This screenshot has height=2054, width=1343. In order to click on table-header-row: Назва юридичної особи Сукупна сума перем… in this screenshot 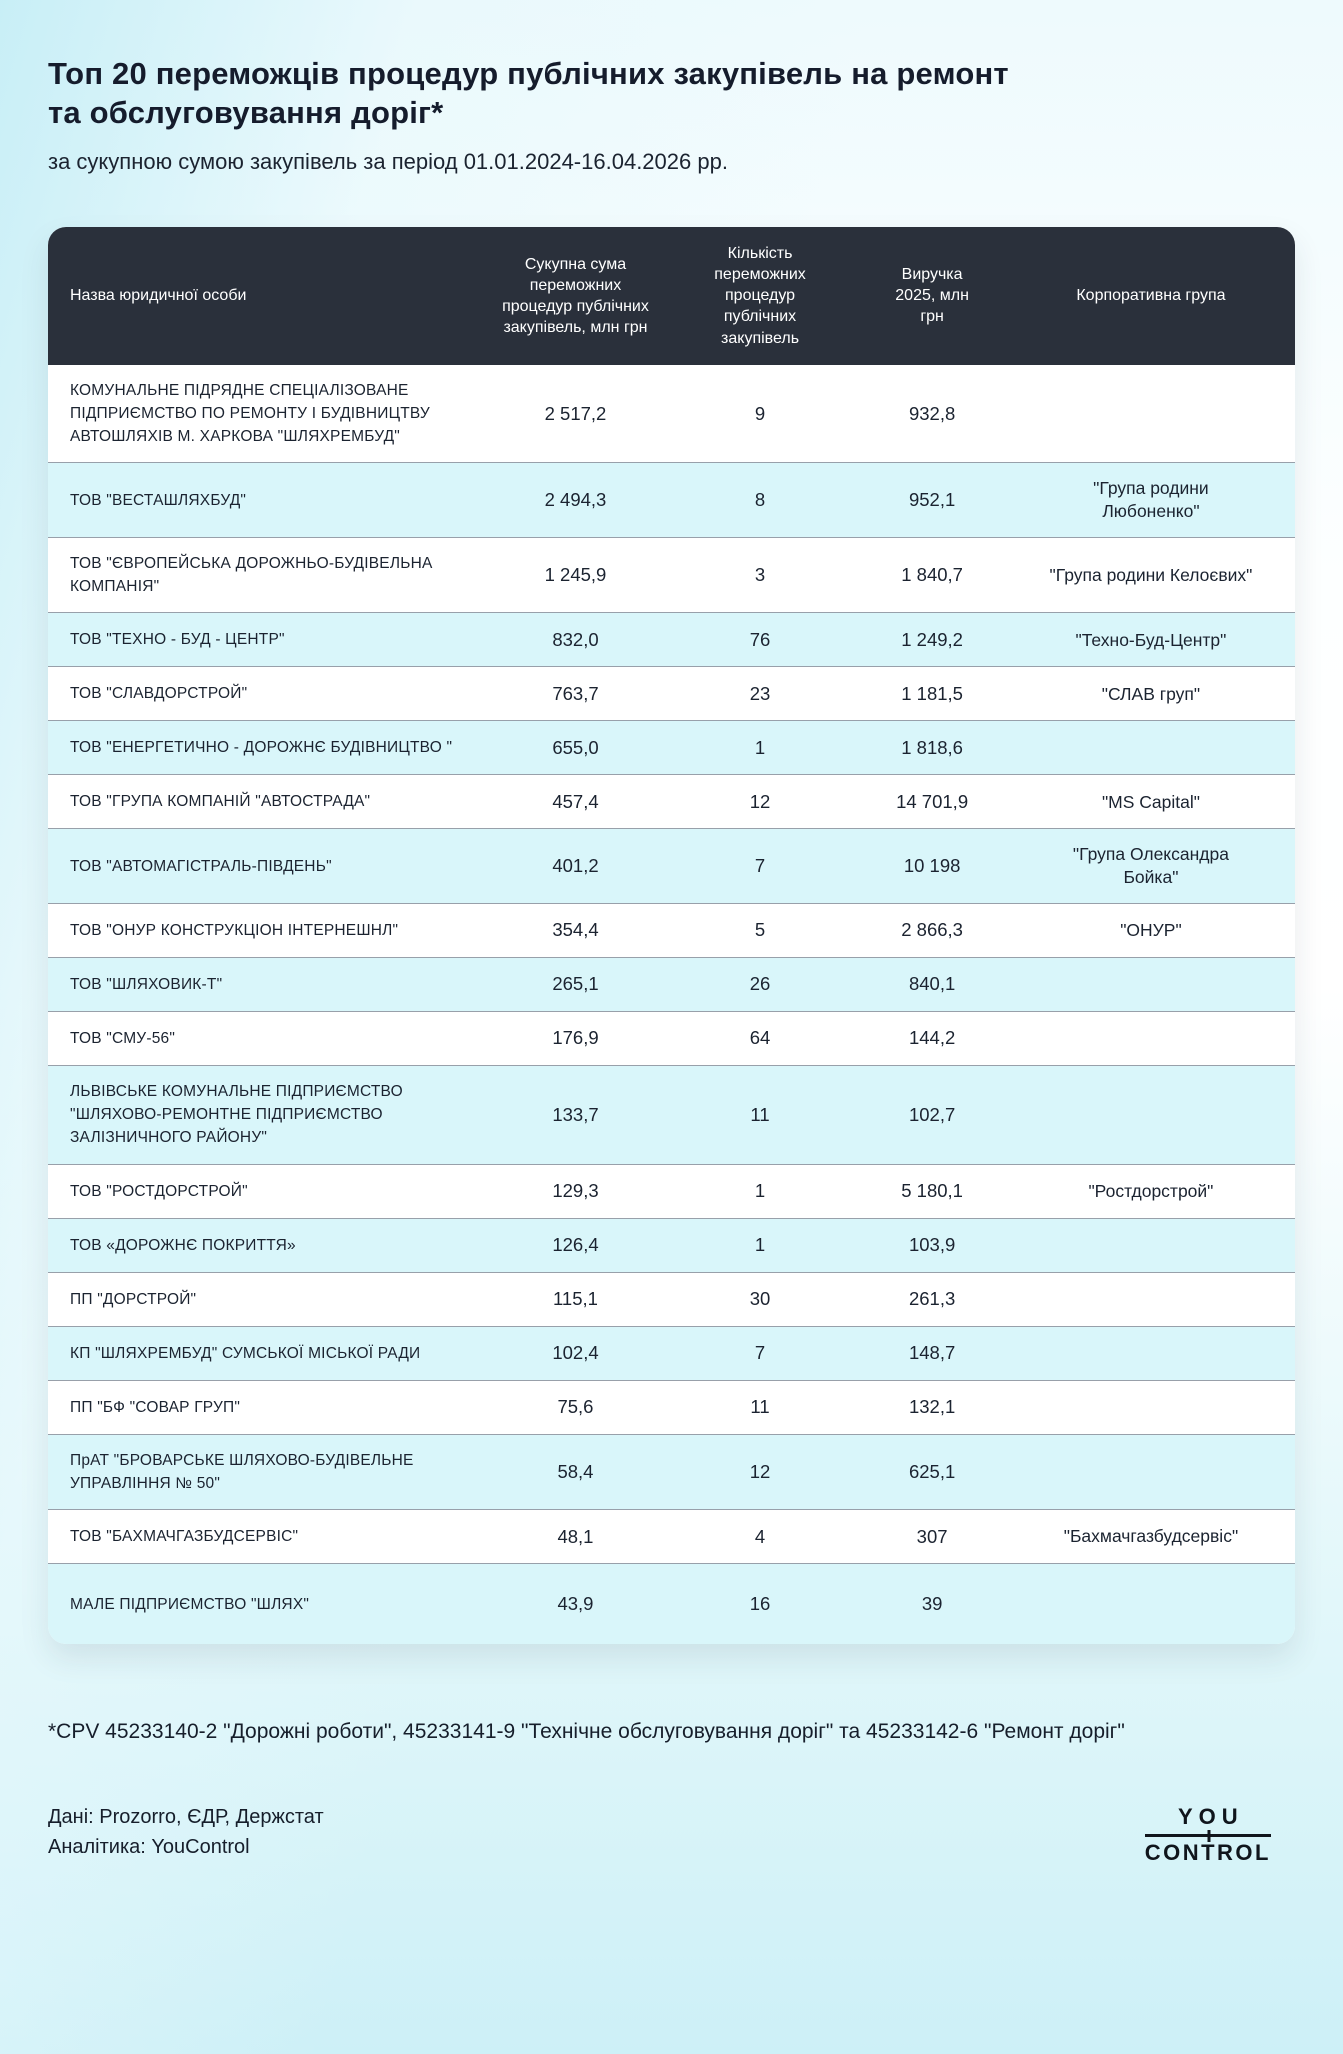, I will do `click(671, 296)`.